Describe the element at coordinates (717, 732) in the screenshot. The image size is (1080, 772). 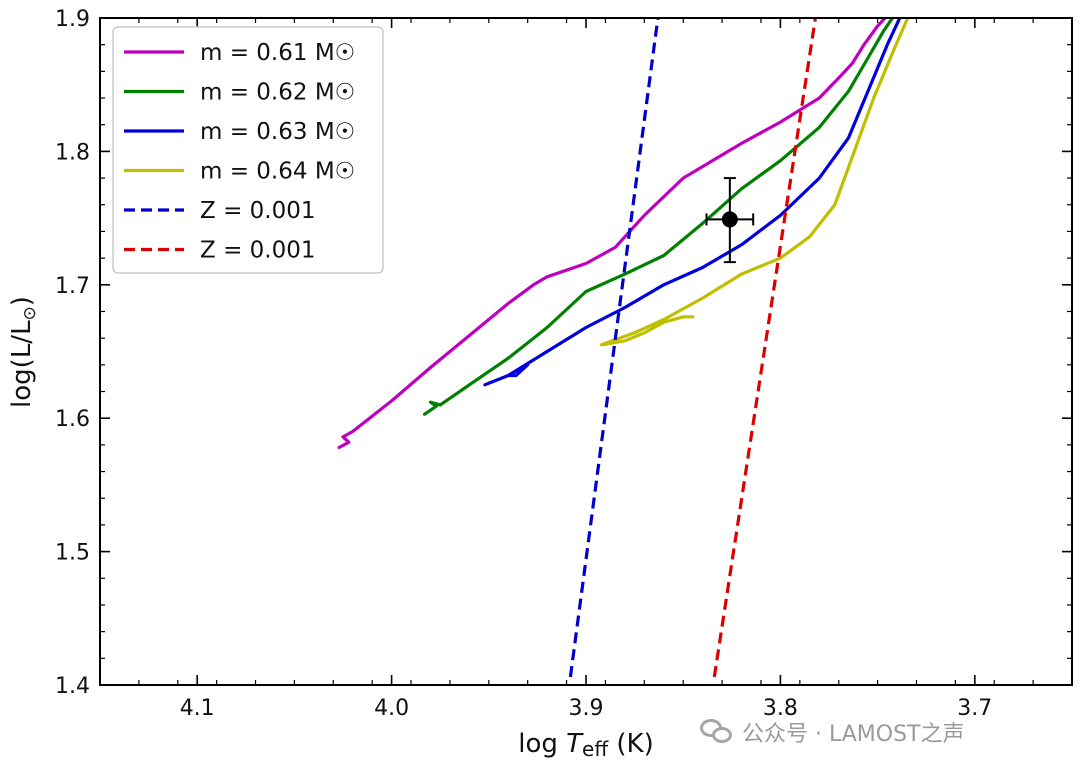
I see `wechat-icon` at that location.